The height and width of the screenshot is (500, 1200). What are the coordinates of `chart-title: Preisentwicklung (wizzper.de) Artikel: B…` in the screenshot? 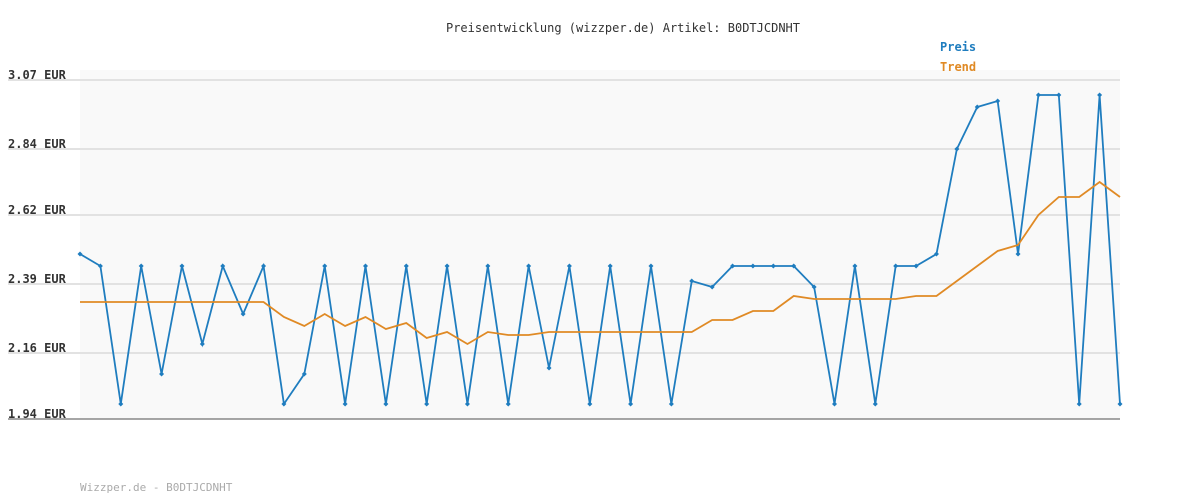 It's located at (623, 28).